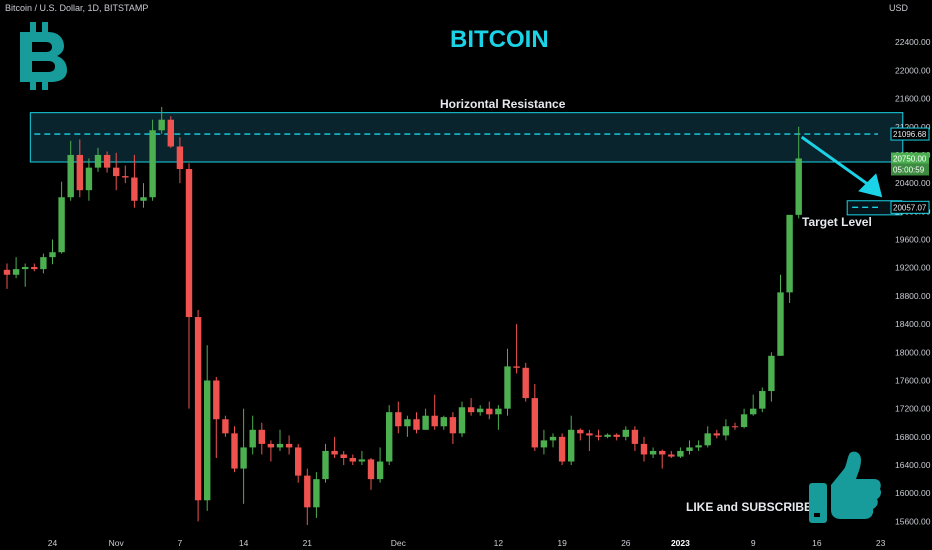 The width and height of the screenshot is (932, 550). Describe the element at coordinates (913, 268) in the screenshot. I see `y-tick-label: 19200.00` at that location.